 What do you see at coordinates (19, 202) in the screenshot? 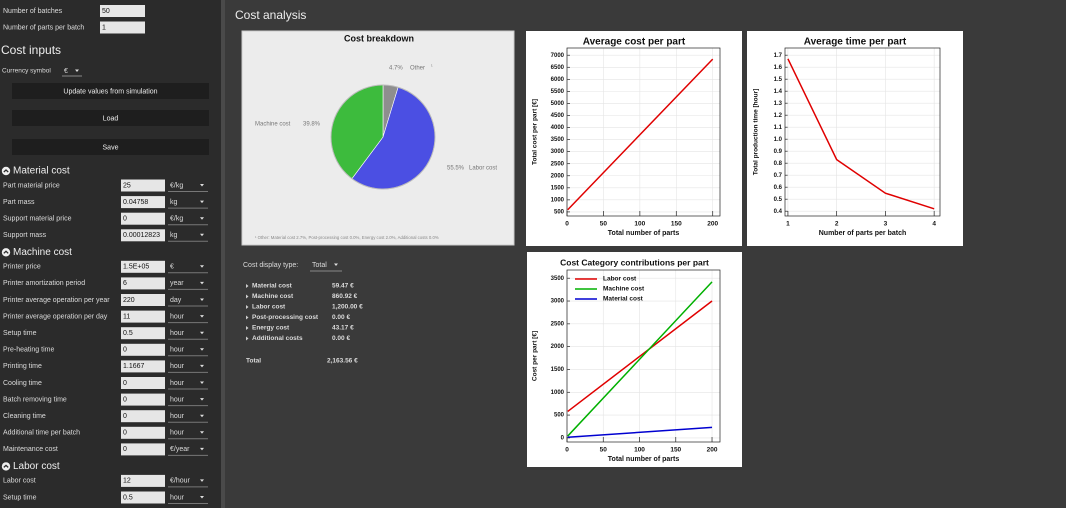
I see `field-label: Part mass` at bounding box center [19, 202].